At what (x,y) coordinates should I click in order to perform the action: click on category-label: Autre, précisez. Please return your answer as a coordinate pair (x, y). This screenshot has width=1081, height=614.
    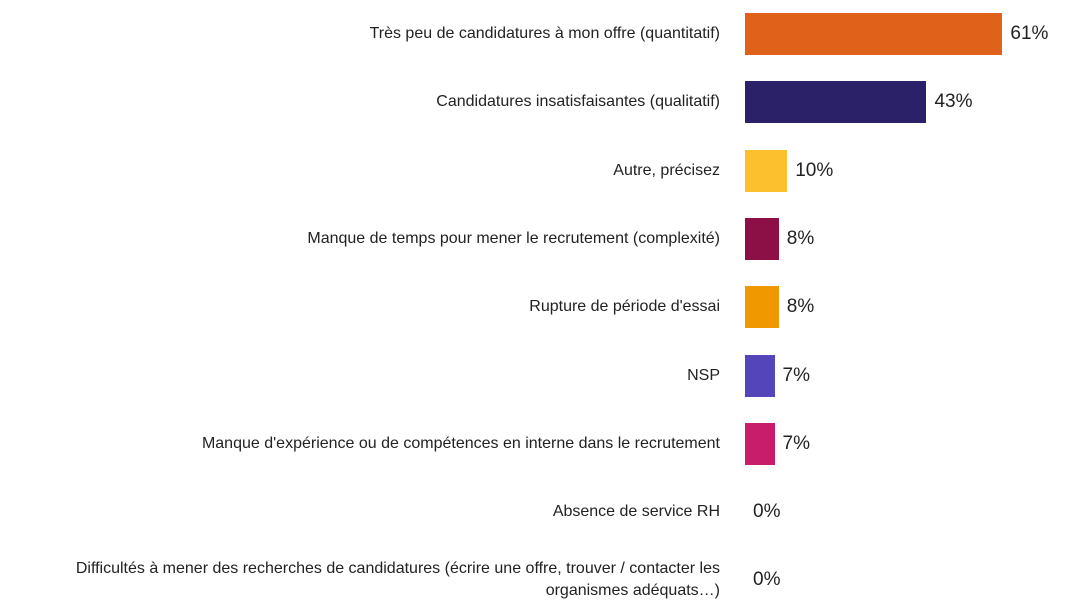
    Looking at the image, I should click on (666, 170).